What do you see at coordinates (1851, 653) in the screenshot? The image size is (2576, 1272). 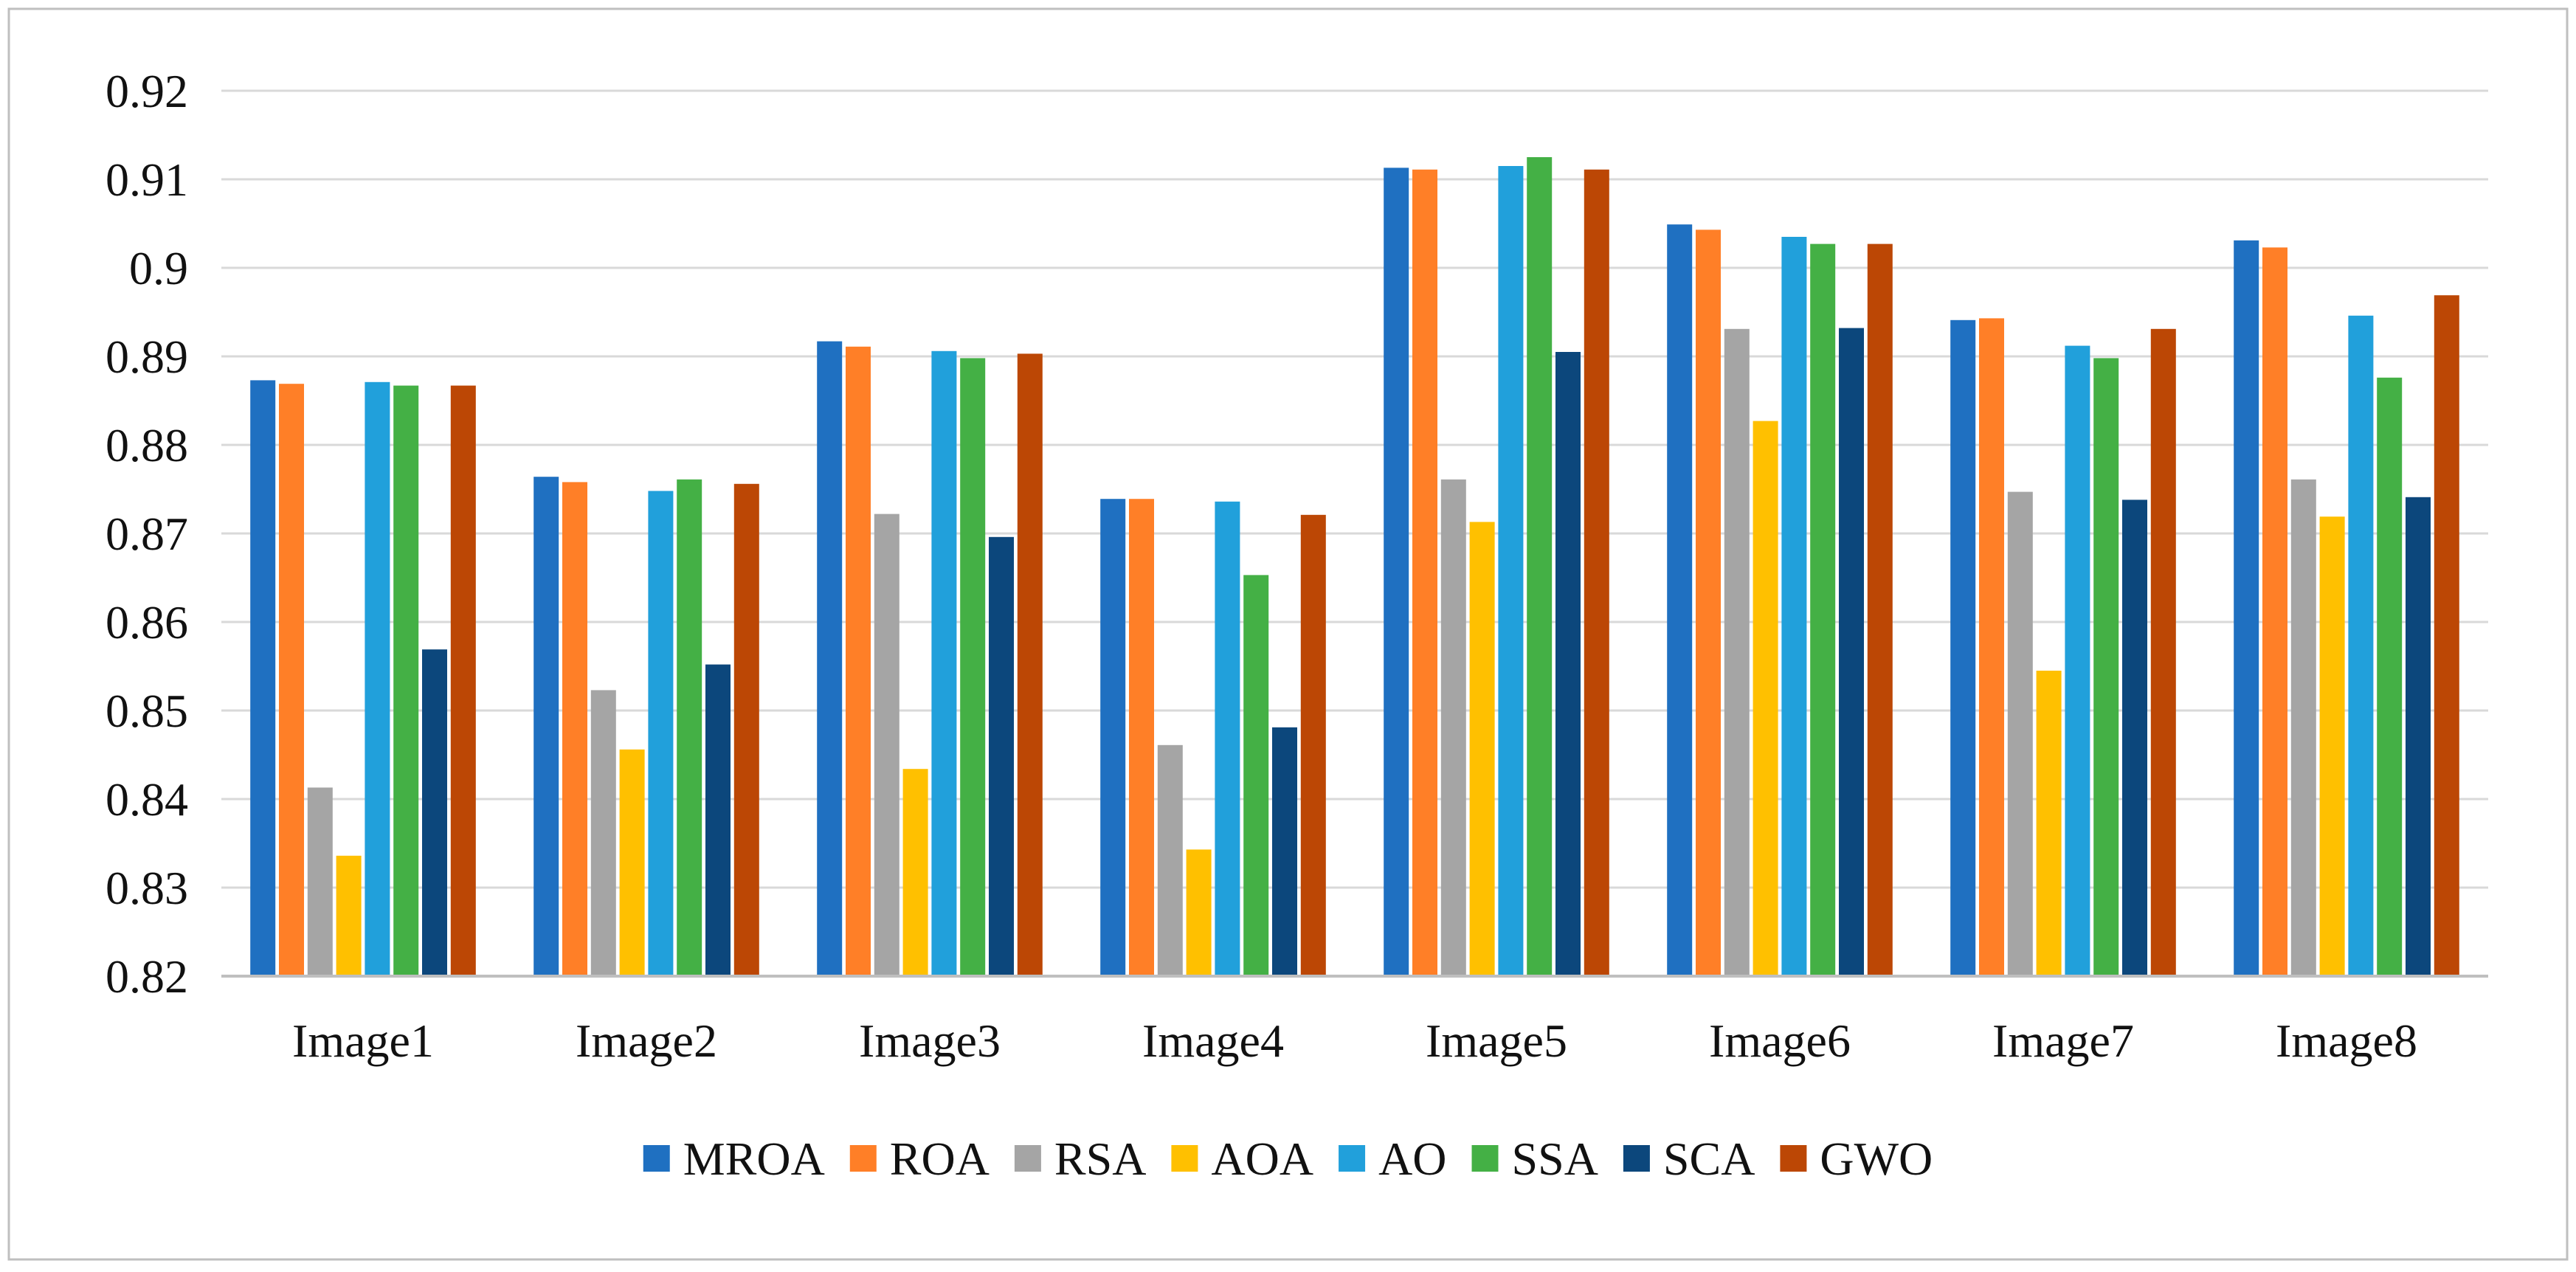 I see `bar-sca-image6` at bounding box center [1851, 653].